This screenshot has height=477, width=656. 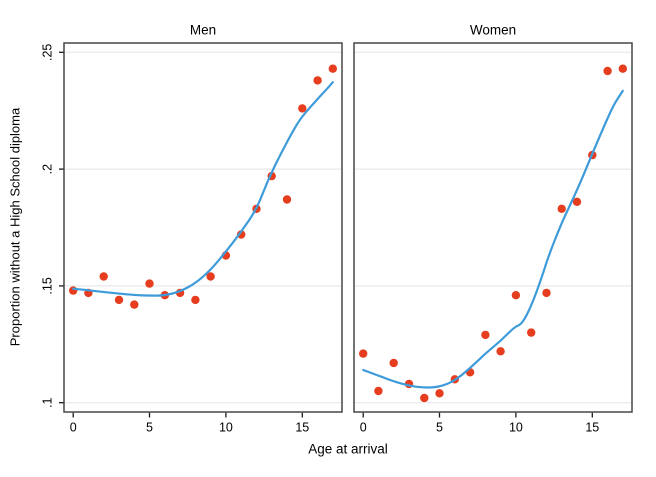 I want to click on y-tick-label: .15, so click(x=47, y=285).